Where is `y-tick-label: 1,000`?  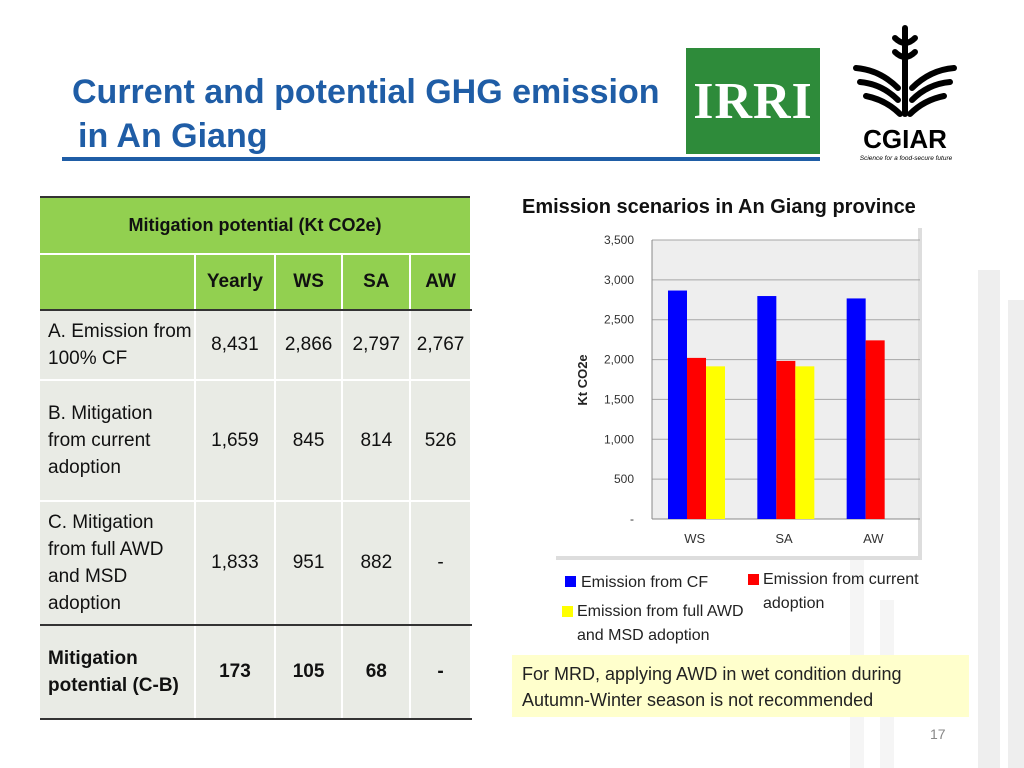
y-tick-label: 1,000 is located at coordinates (619, 439).